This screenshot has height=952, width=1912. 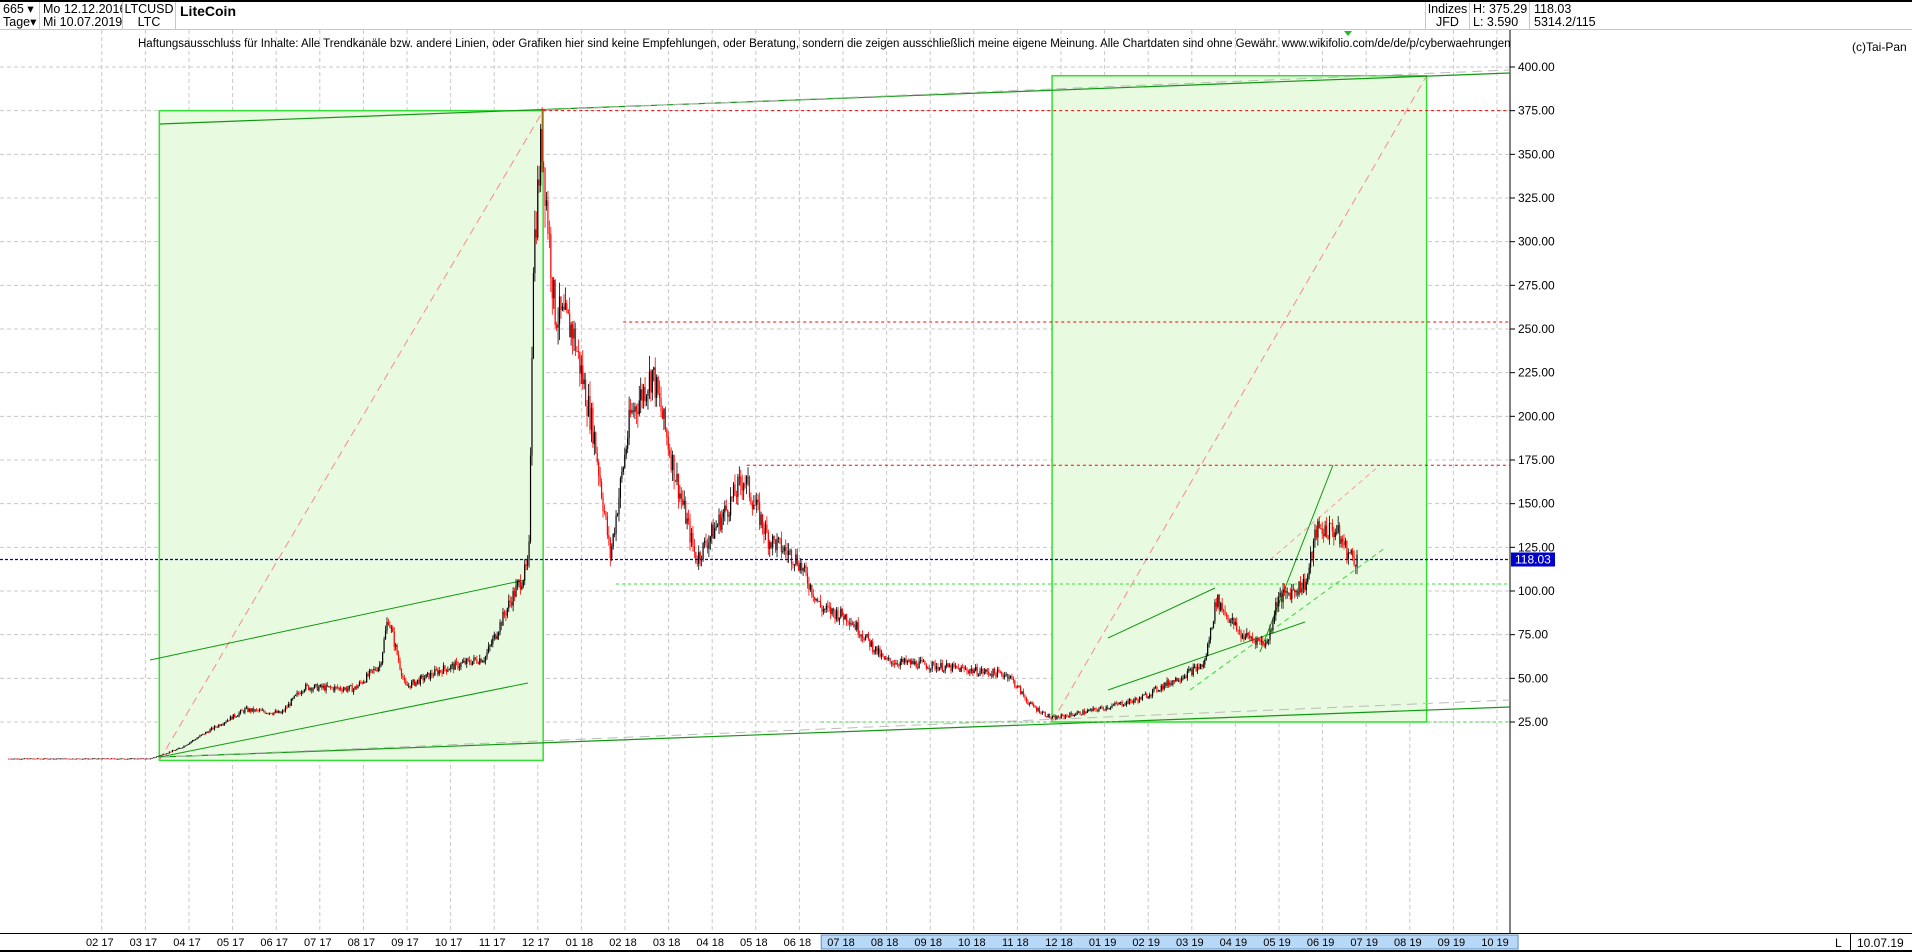 I want to click on x-tick-label: 06 17, so click(x=274, y=943).